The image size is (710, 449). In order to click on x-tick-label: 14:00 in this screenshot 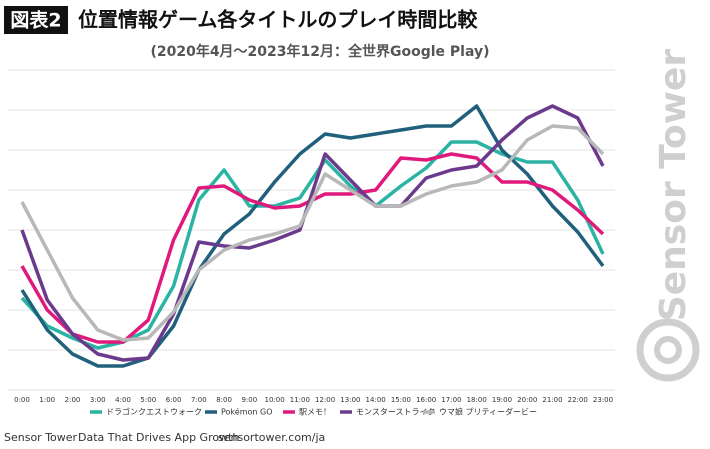, I will do `click(376, 400)`.